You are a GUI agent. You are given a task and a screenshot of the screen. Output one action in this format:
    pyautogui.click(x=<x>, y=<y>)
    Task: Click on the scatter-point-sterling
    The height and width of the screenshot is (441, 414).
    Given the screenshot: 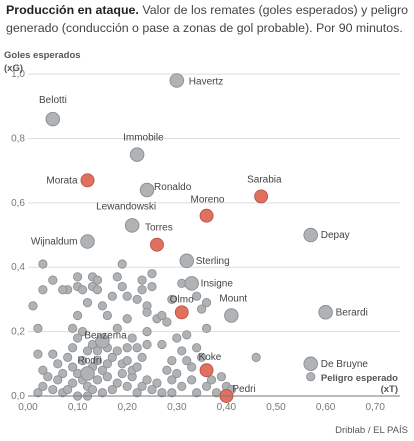 What is the action you would take?
    pyautogui.click(x=186, y=261)
    